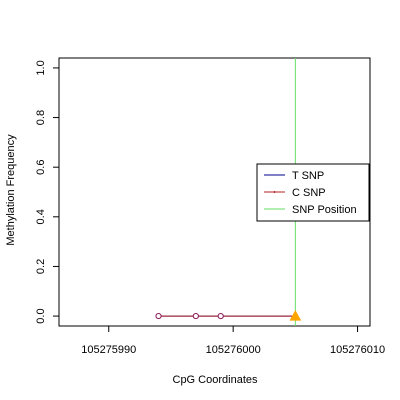 This screenshot has width=400, height=400. What do you see at coordinates (357, 350) in the screenshot?
I see `x-tick-label: 105276010` at bounding box center [357, 350].